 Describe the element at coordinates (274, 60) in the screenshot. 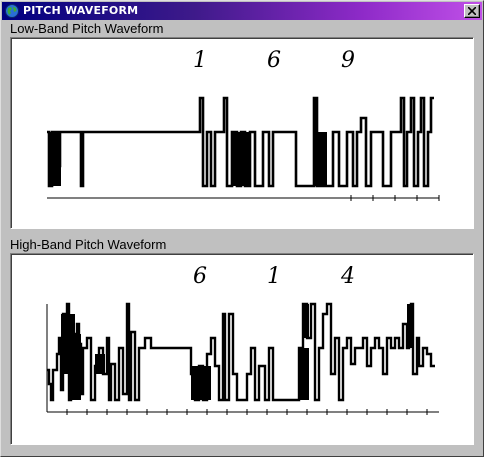

I see `low-band-digit: 6` at that location.